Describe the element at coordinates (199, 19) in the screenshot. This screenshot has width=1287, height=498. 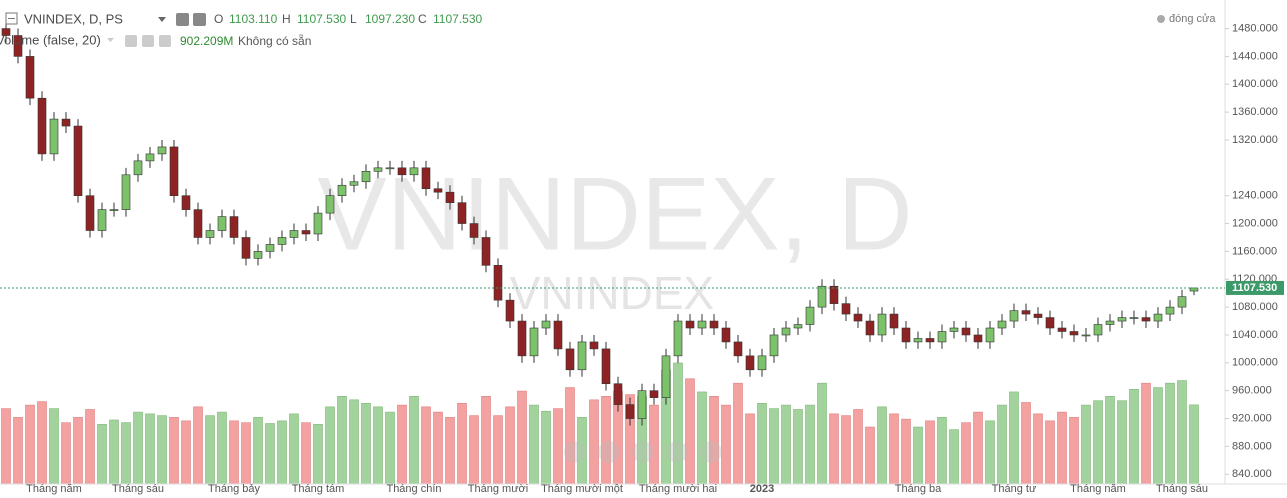
I see `settings-button` at that location.